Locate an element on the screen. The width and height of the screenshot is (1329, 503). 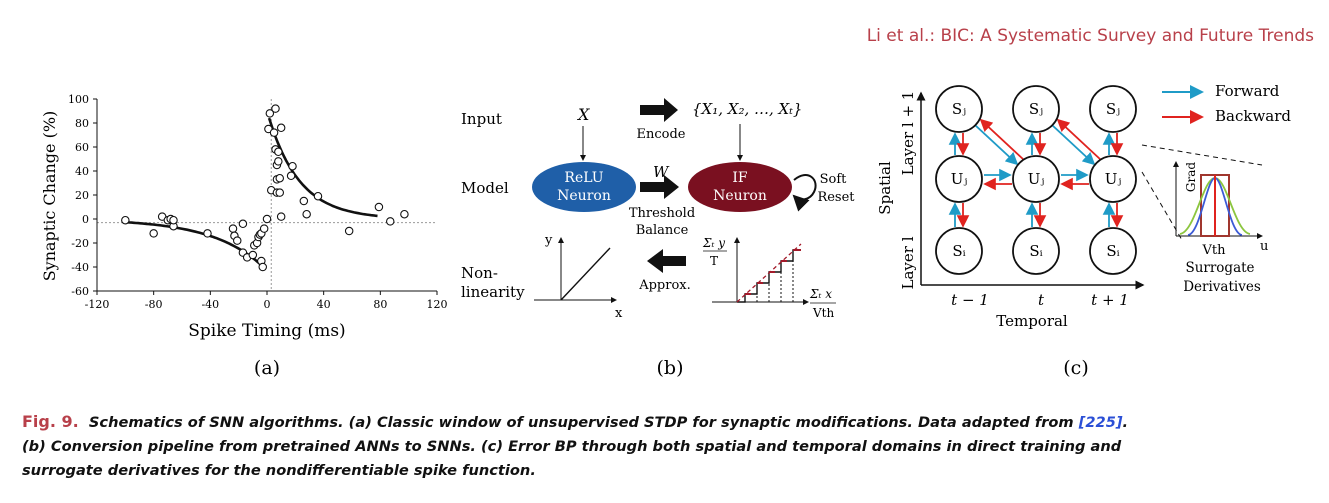
if-neuron is located at coordinates (740, 187).